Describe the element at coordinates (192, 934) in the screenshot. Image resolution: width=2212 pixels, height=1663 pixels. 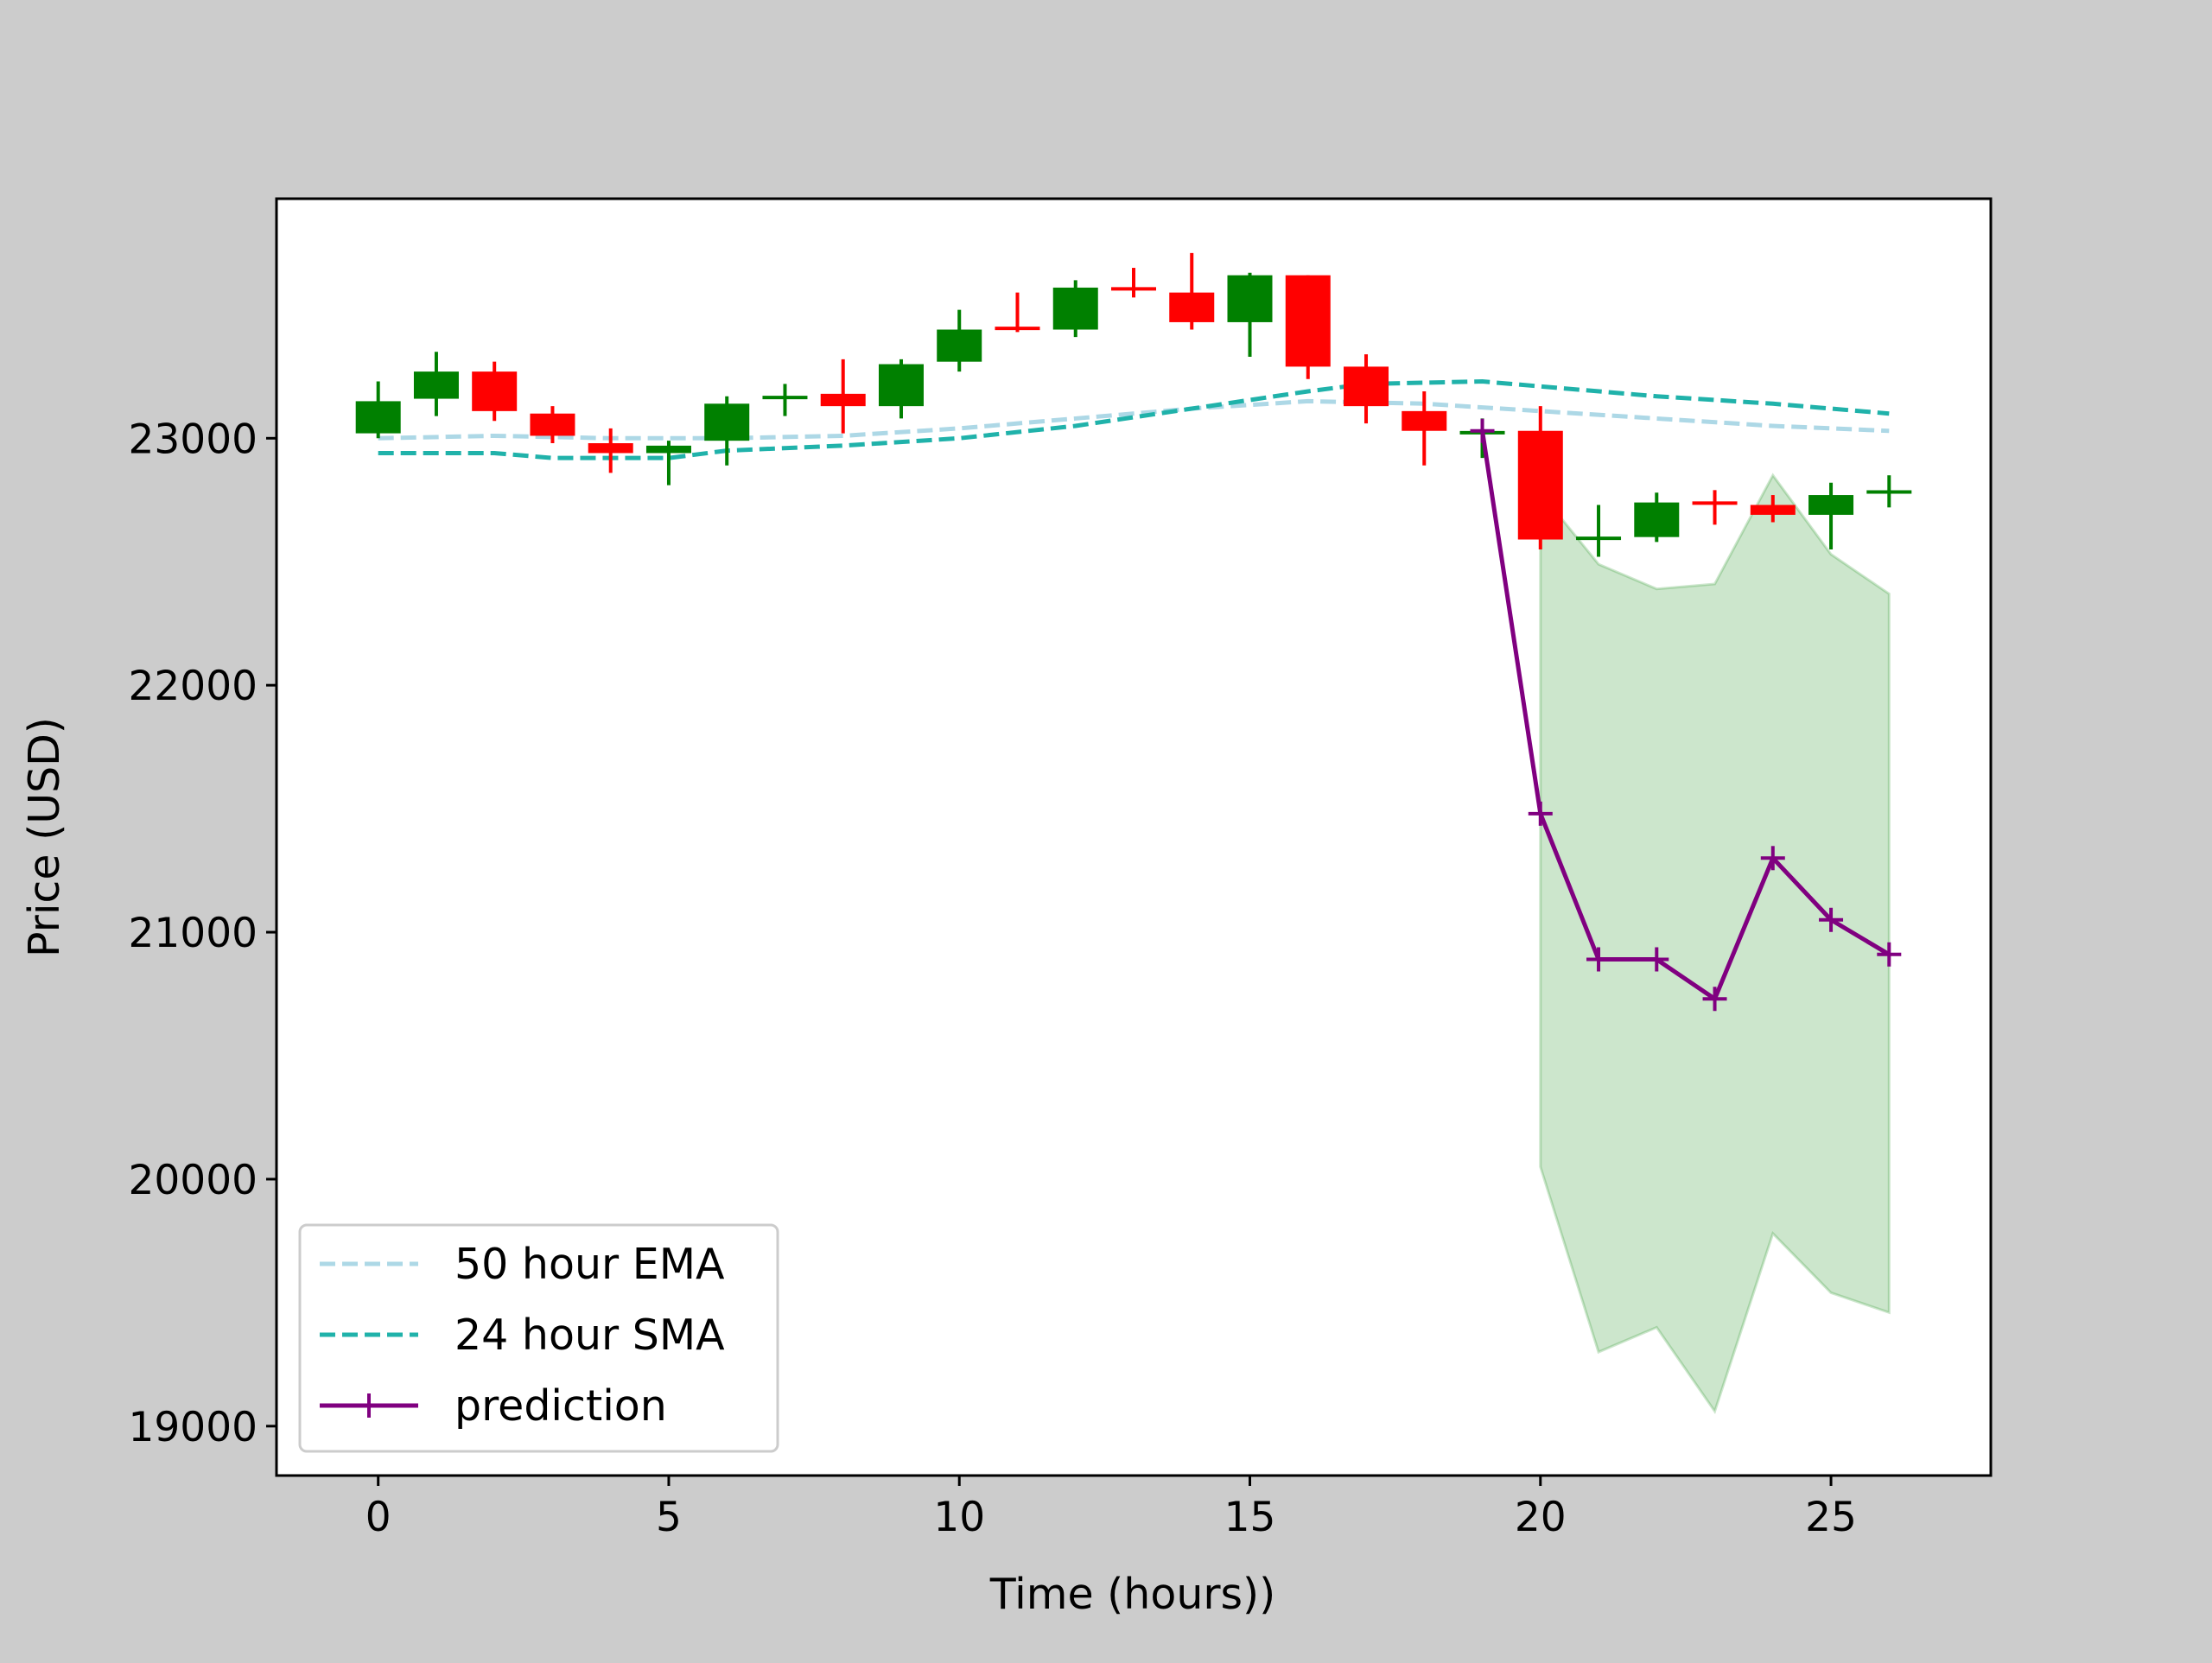
I see `y-tick-label: 21000` at that location.